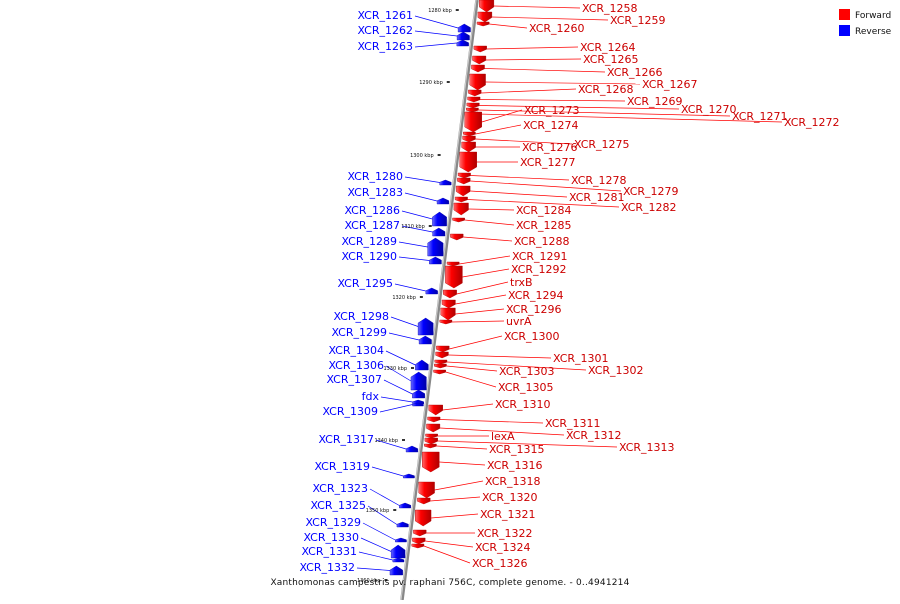 The width and height of the screenshot is (900, 604). Describe the element at coordinates (442, 288) in the screenshot. I see `gene-glyphs` at that location.